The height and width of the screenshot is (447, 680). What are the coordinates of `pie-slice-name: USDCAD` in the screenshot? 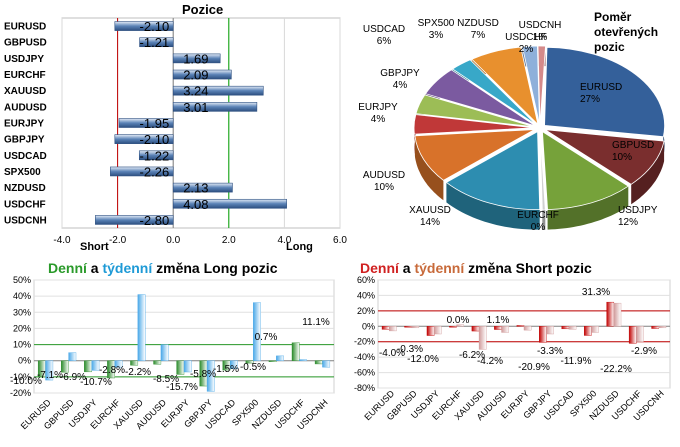 It's located at (384, 29).